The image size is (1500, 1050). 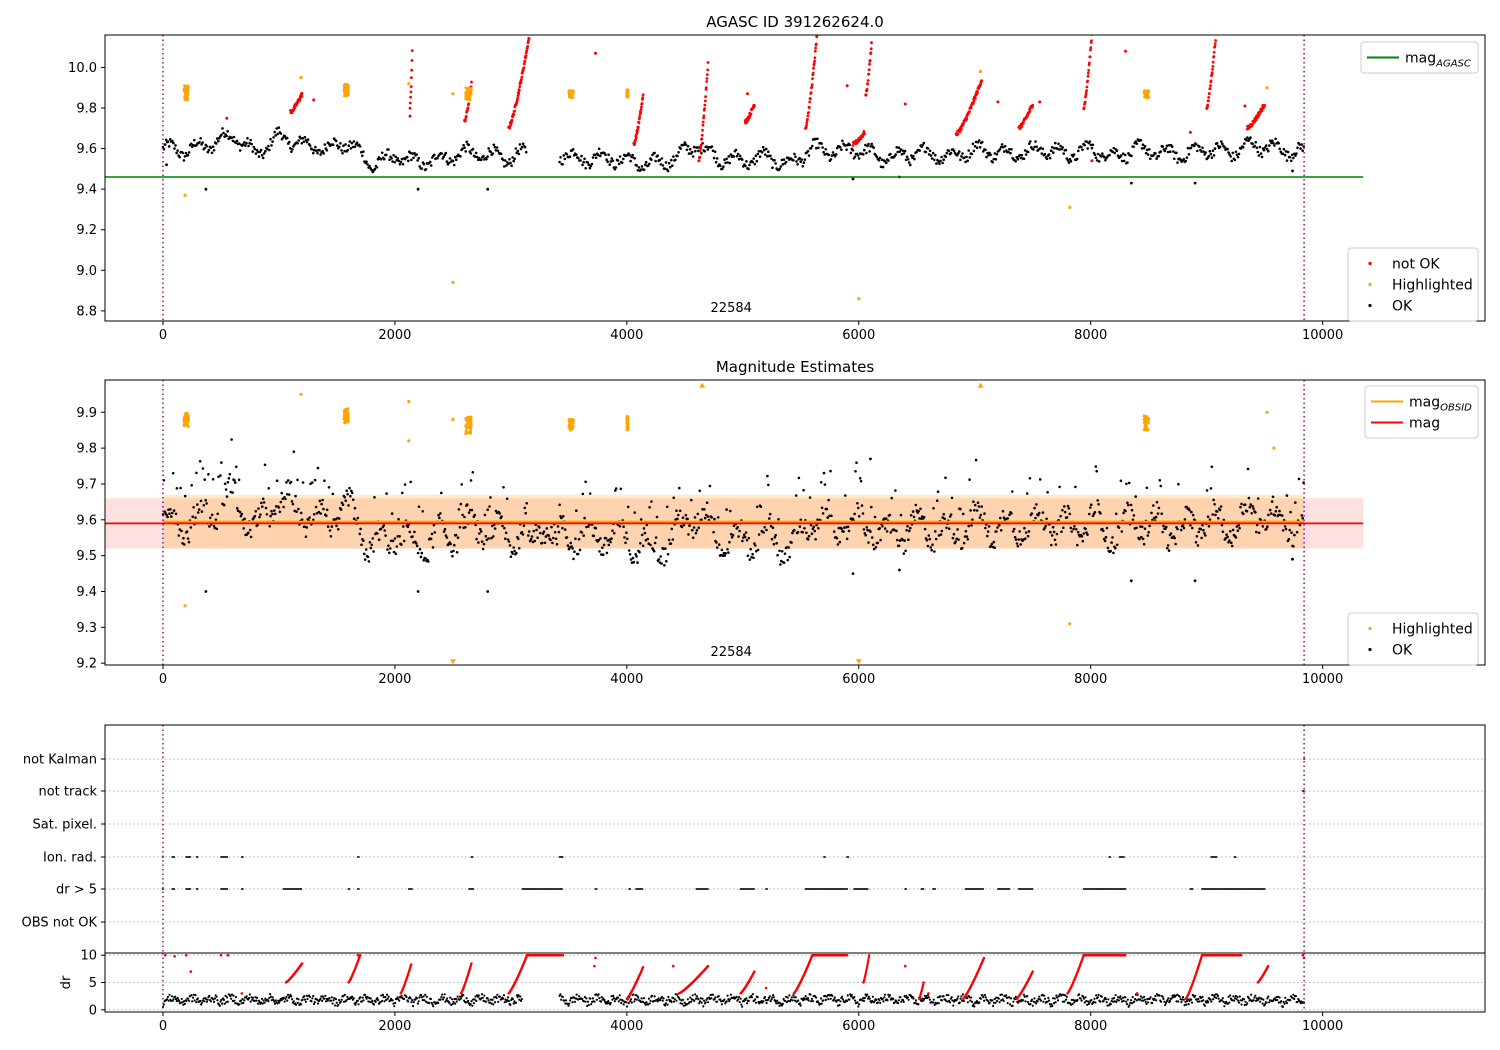 What do you see at coordinates (1416, 265) in the screenshot?
I see `legend-label: not OK` at bounding box center [1416, 265].